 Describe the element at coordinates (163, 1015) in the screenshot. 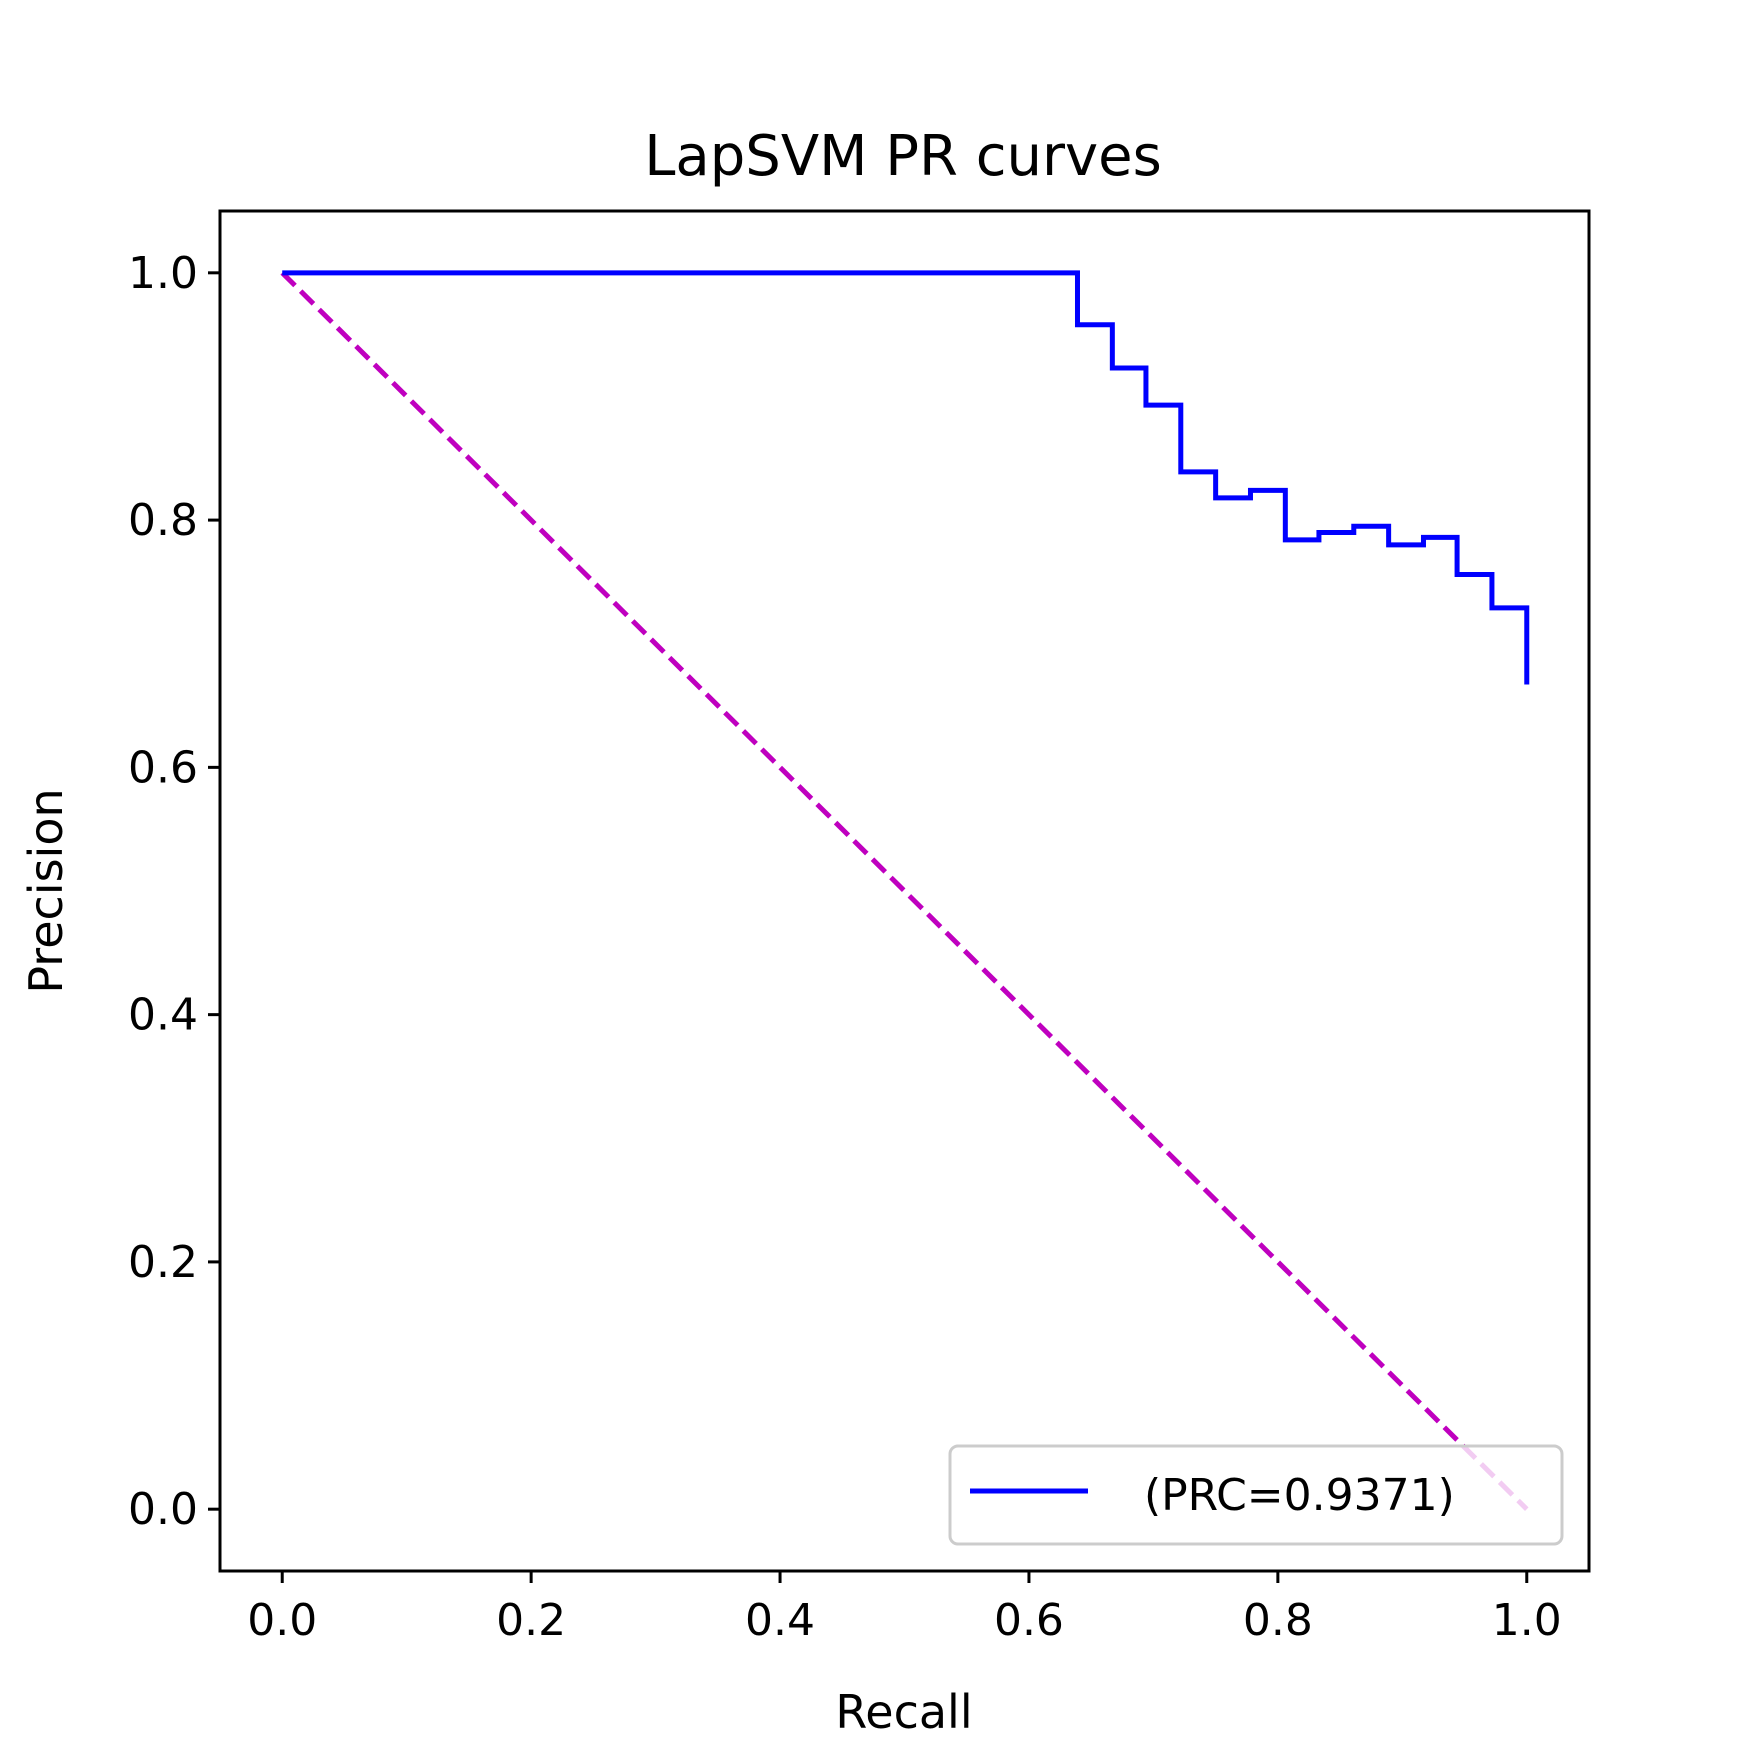

I see `y-tick-label: 0.4` at that location.